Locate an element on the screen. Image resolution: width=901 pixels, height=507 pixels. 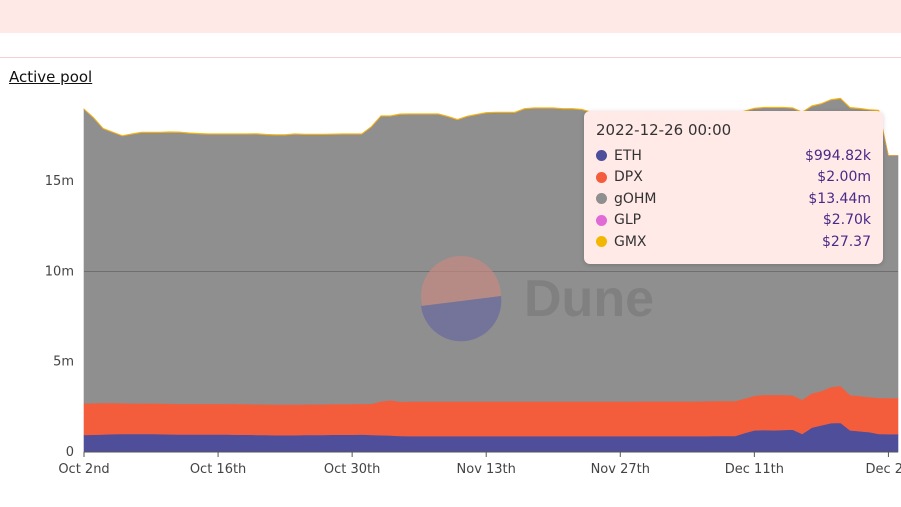
tooltip-series-value: $2.70k is located at coordinates (846, 220).